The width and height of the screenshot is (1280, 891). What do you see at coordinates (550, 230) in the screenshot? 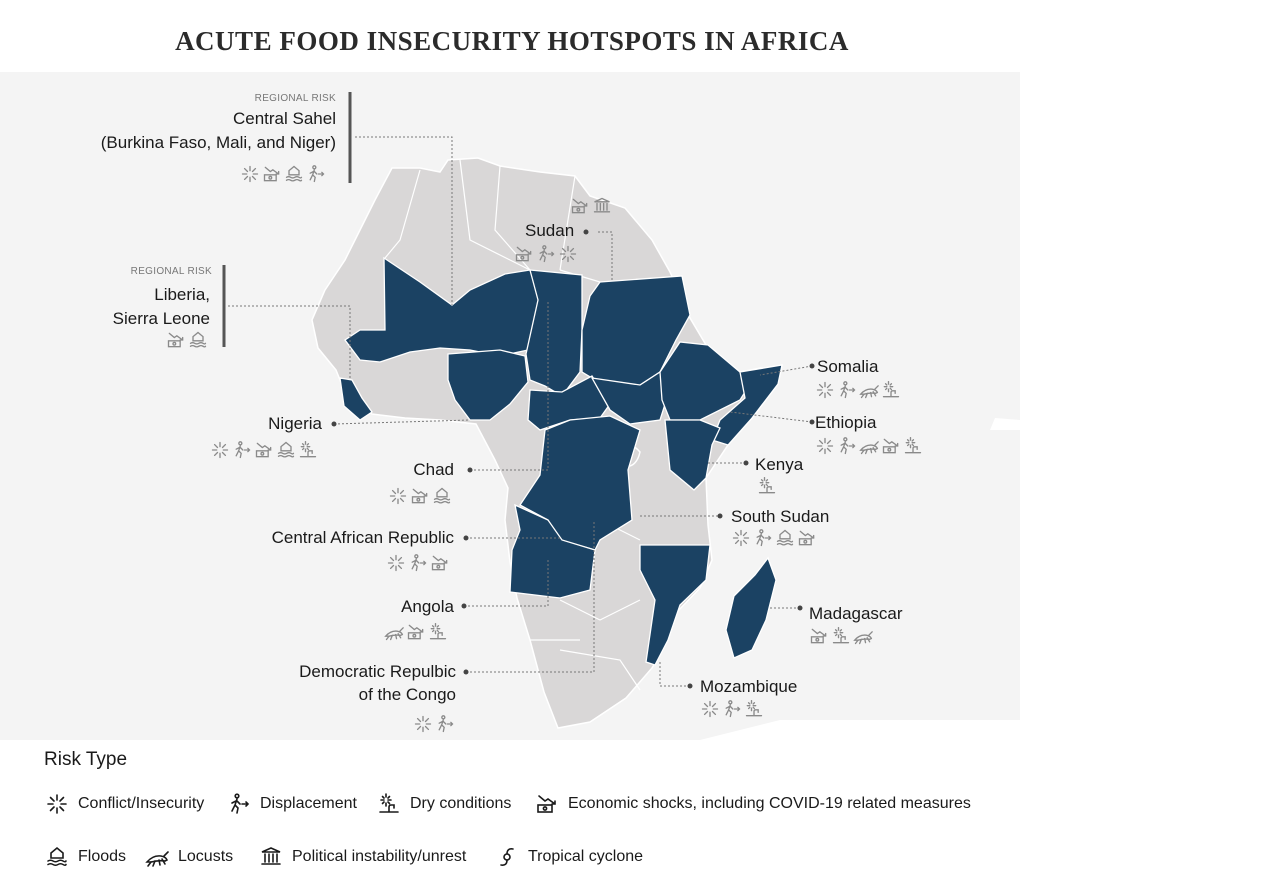
I see `sudan-label: Sudan` at bounding box center [550, 230].